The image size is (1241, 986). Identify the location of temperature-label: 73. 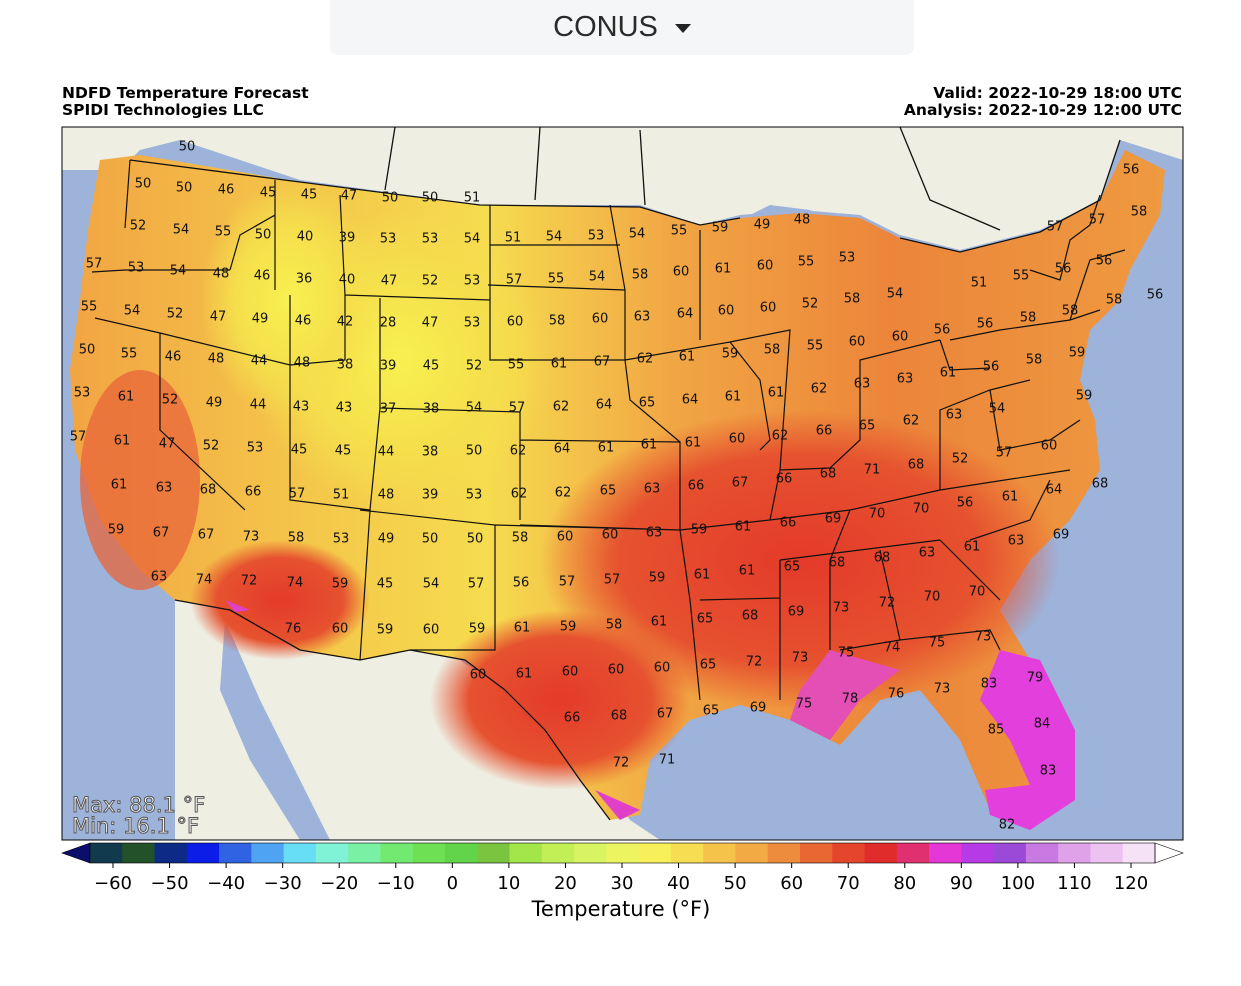
(841, 608).